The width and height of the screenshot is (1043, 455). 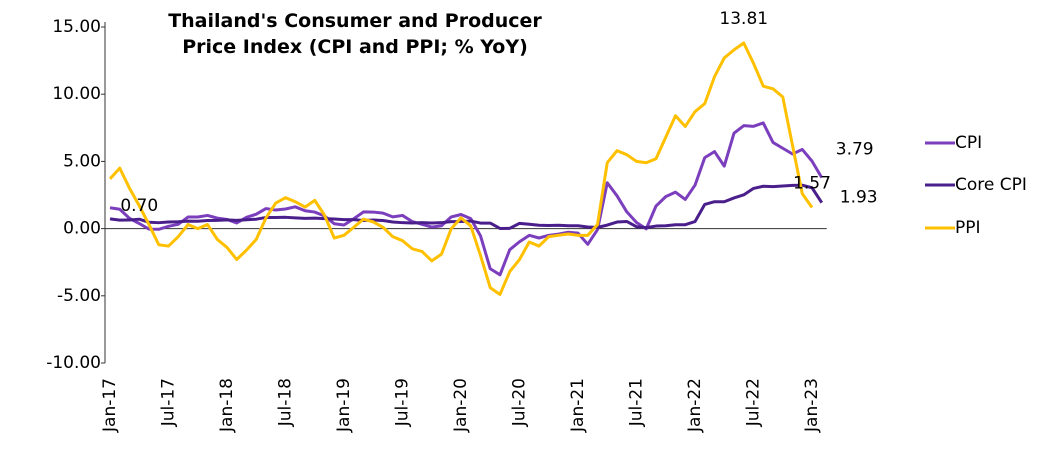 I want to click on x-tick-label: Jul-20, so click(x=520, y=402).